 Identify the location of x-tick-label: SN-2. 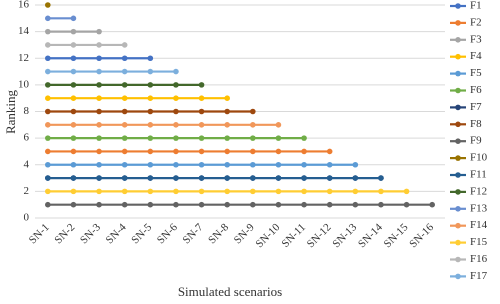
(64, 233).